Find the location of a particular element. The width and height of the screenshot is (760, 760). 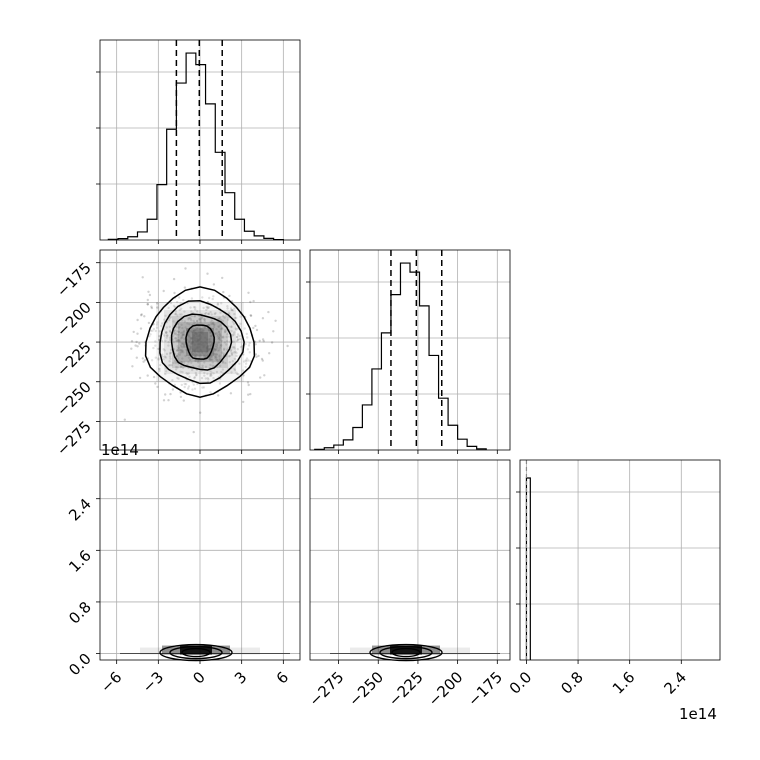

col1-x-label-0: −6 is located at coordinates (111, 682).